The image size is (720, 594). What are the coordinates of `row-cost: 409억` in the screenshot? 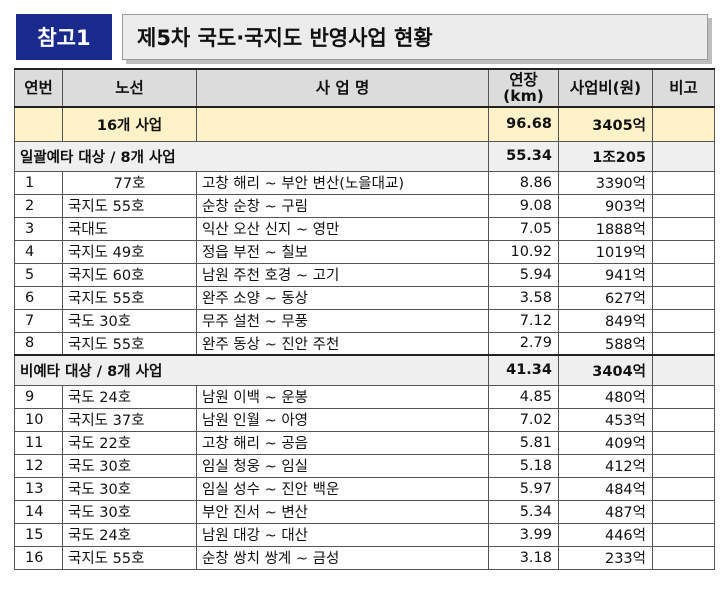 It's located at (605, 442).